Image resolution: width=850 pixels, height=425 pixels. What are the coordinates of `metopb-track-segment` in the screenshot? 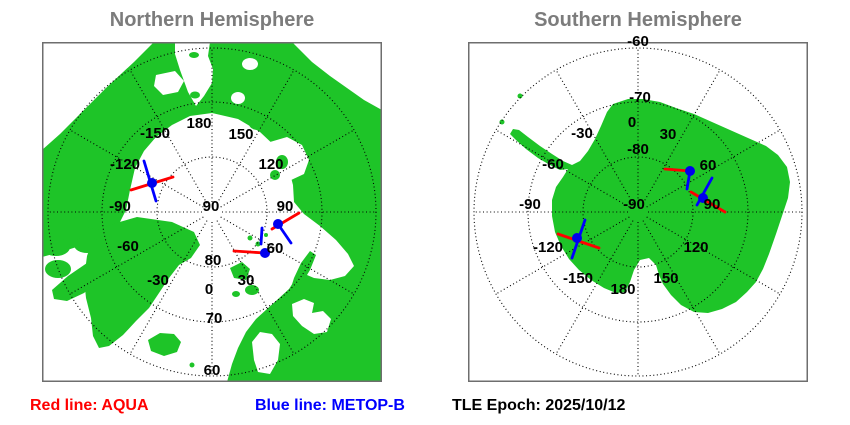 It's located at (261, 236).